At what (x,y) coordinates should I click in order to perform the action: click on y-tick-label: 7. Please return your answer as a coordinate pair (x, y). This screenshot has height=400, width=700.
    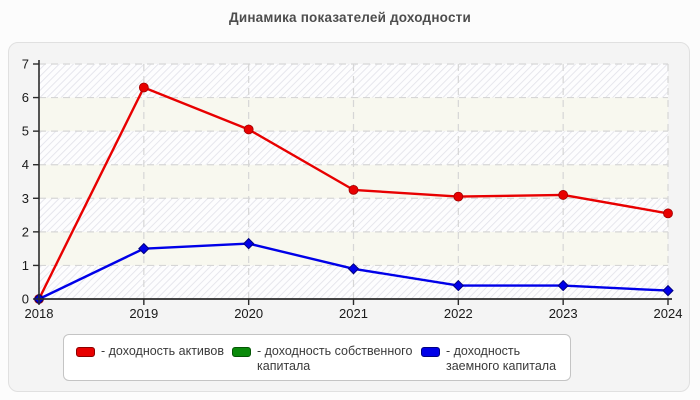
    Looking at the image, I should click on (25, 64).